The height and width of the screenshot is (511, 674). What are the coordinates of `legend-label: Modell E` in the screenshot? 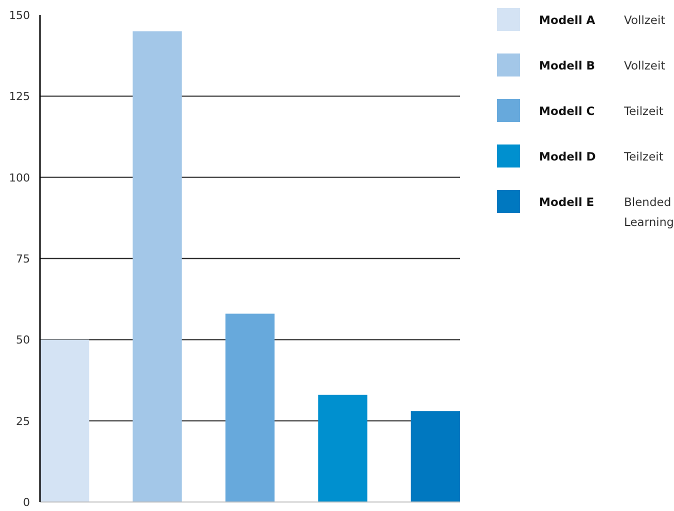 It's located at (566, 202).